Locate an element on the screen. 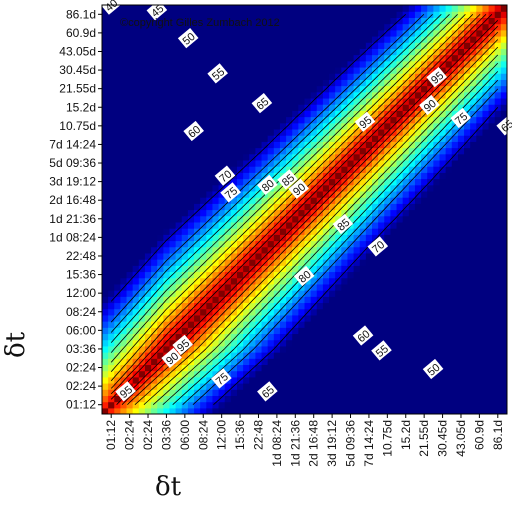  y-tick-label: 30.45d is located at coordinates (77, 70).